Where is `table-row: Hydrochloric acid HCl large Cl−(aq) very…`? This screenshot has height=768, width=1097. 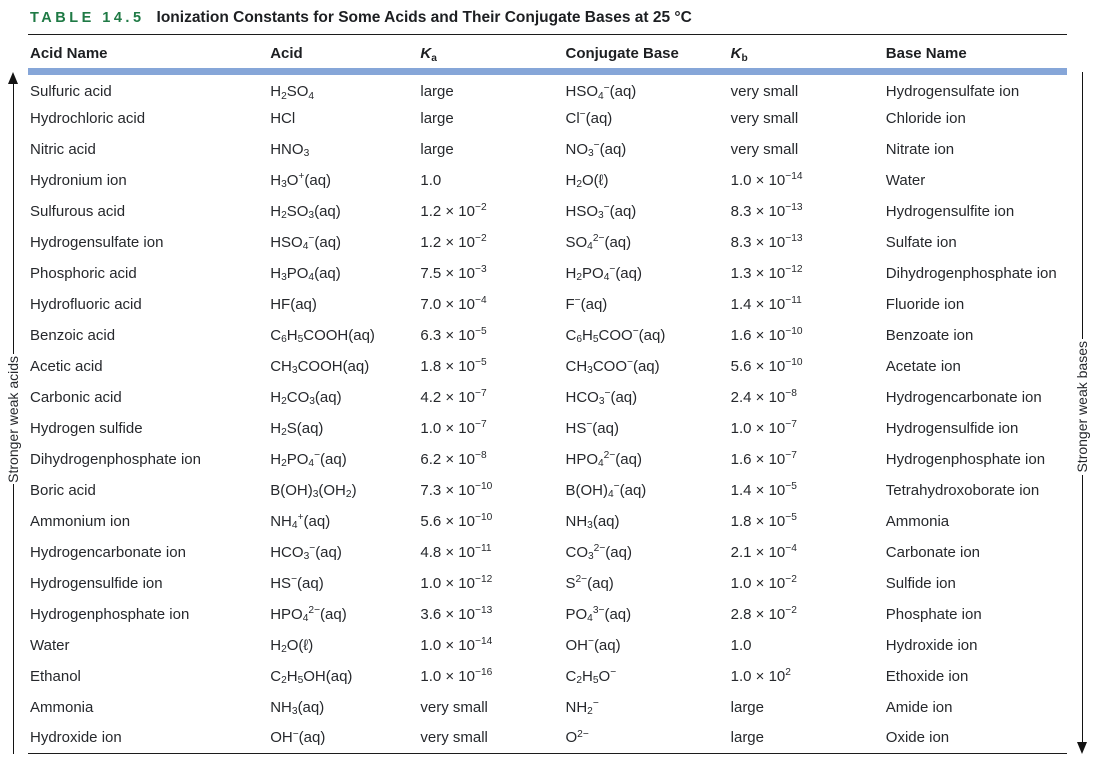 table-row: Hydrochloric acid HCl large Cl−(aq) very… is located at coordinates (547, 118).